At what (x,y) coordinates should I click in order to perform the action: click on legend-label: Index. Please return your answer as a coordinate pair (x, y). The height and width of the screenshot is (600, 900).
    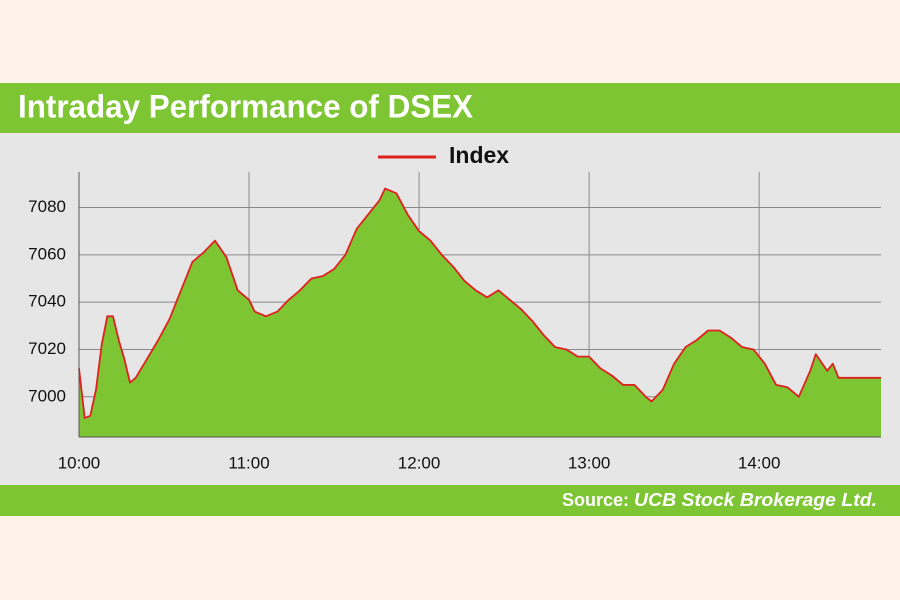
    Looking at the image, I should click on (479, 155).